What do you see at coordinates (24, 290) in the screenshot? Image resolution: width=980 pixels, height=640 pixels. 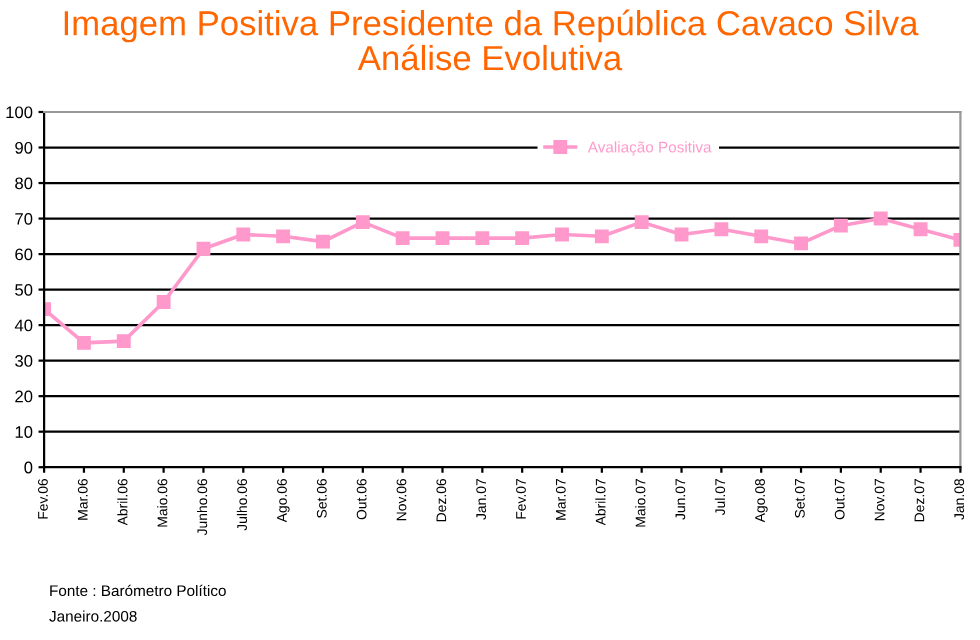 I see `y-tick-label: 50` at bounding box center [24, 290].